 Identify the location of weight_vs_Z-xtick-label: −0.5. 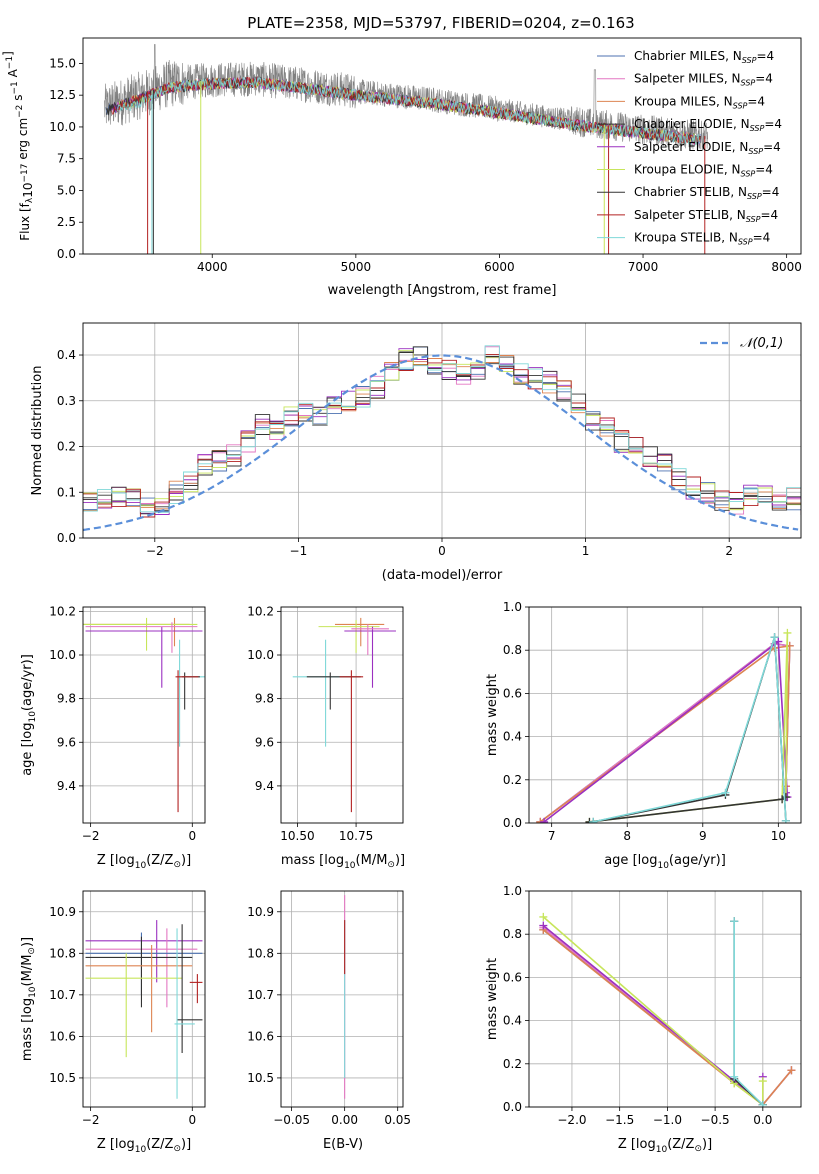
(715, 1120).